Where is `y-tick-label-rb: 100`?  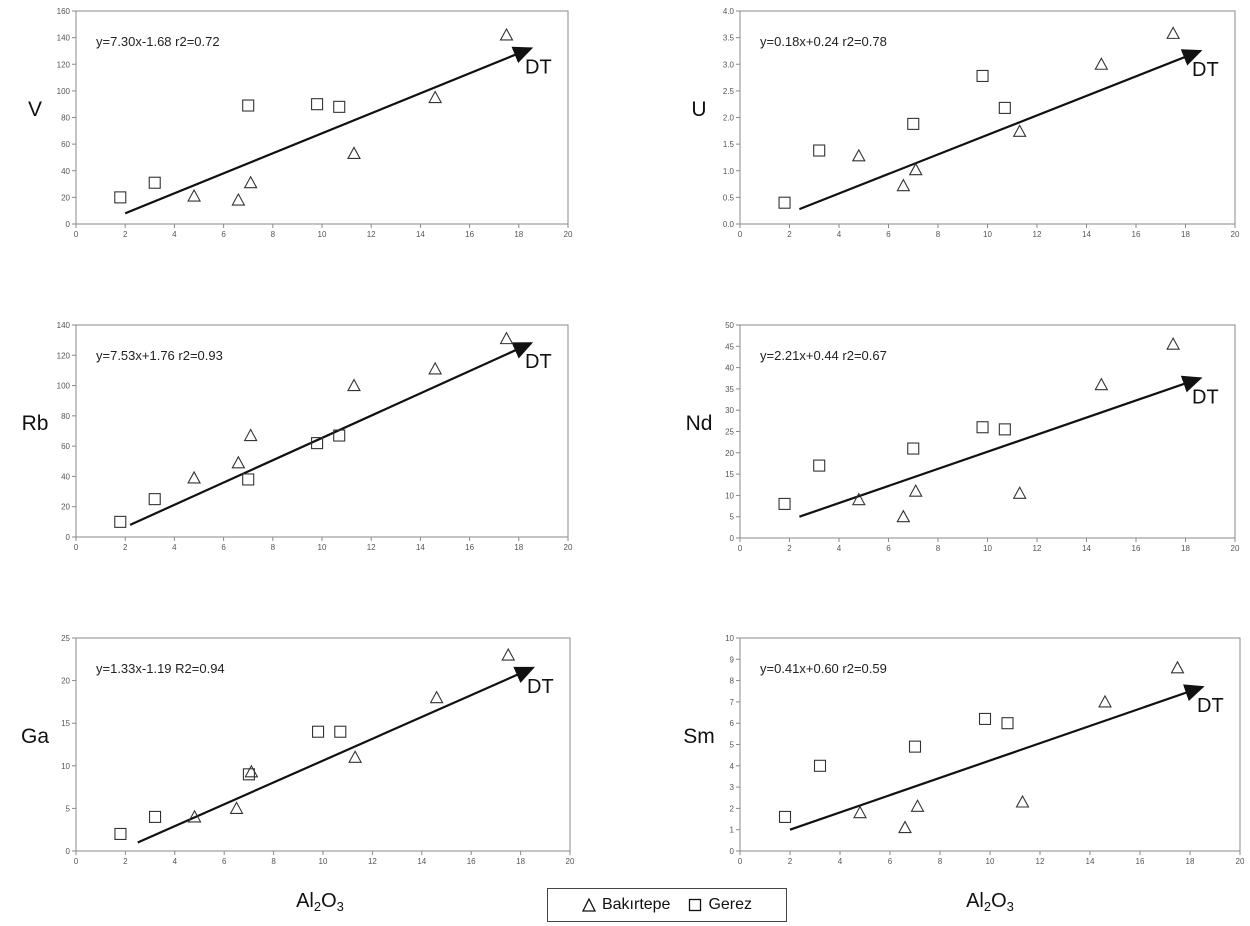
y-tick-label-rb: 100 is located at coordinates (64, 386).